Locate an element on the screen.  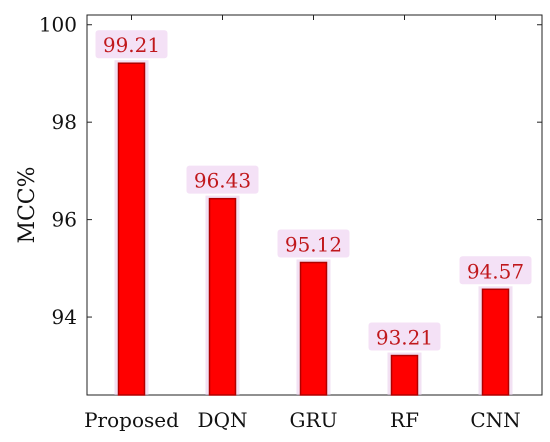
data-label: 96.43 is located at coordinates (222, 181).